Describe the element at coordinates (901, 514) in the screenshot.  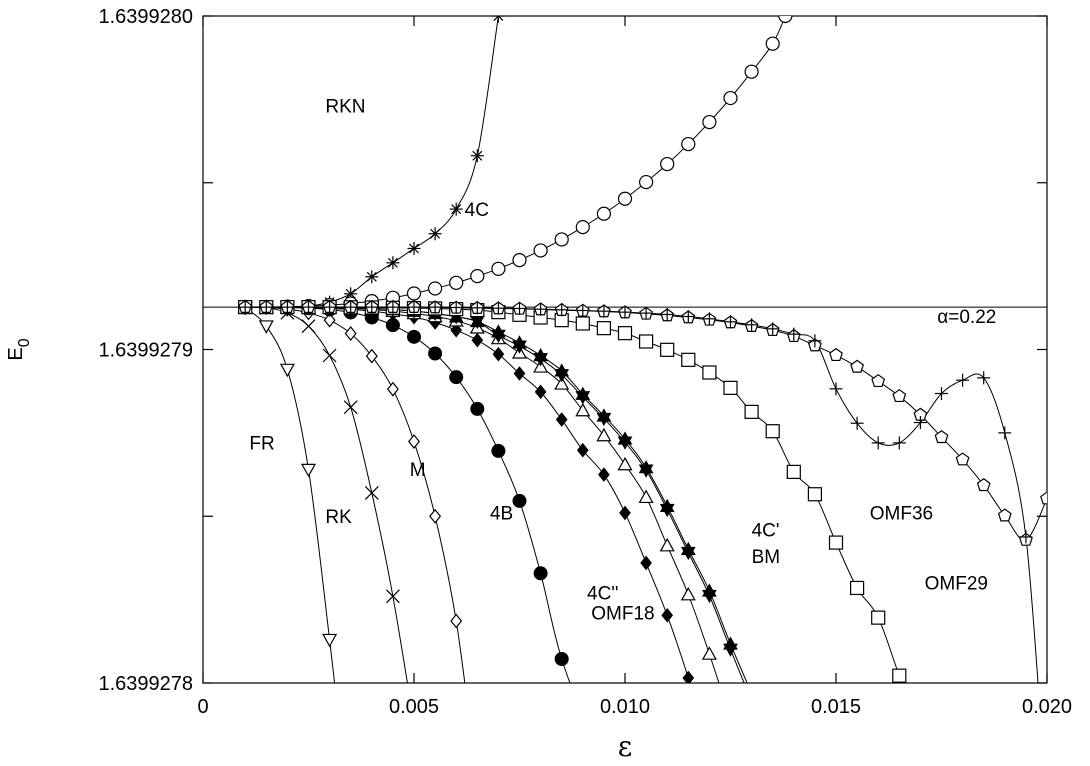
I see `curve-label-omf36: OMF36` at that location.